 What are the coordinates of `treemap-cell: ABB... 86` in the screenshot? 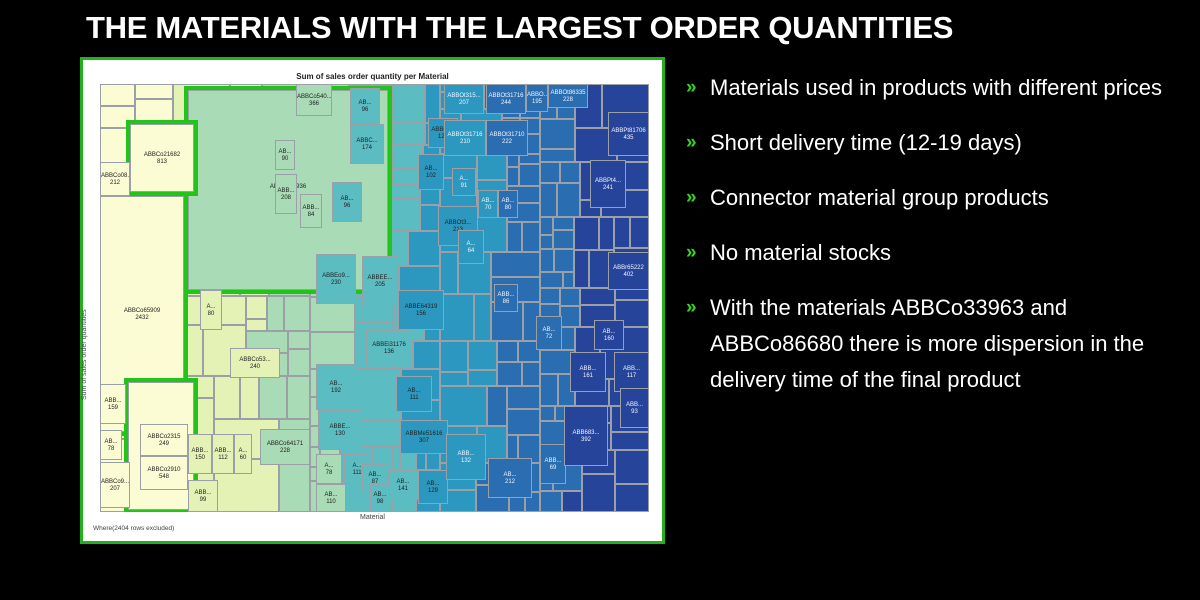 It's located at (506, 298).